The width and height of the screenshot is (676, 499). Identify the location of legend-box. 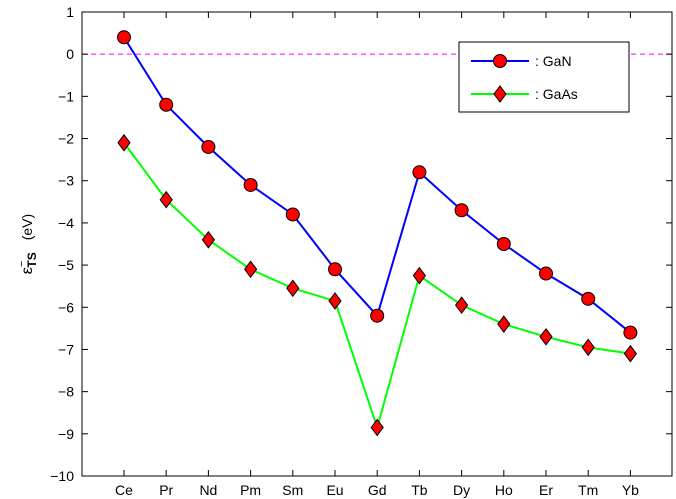
(544, 77).